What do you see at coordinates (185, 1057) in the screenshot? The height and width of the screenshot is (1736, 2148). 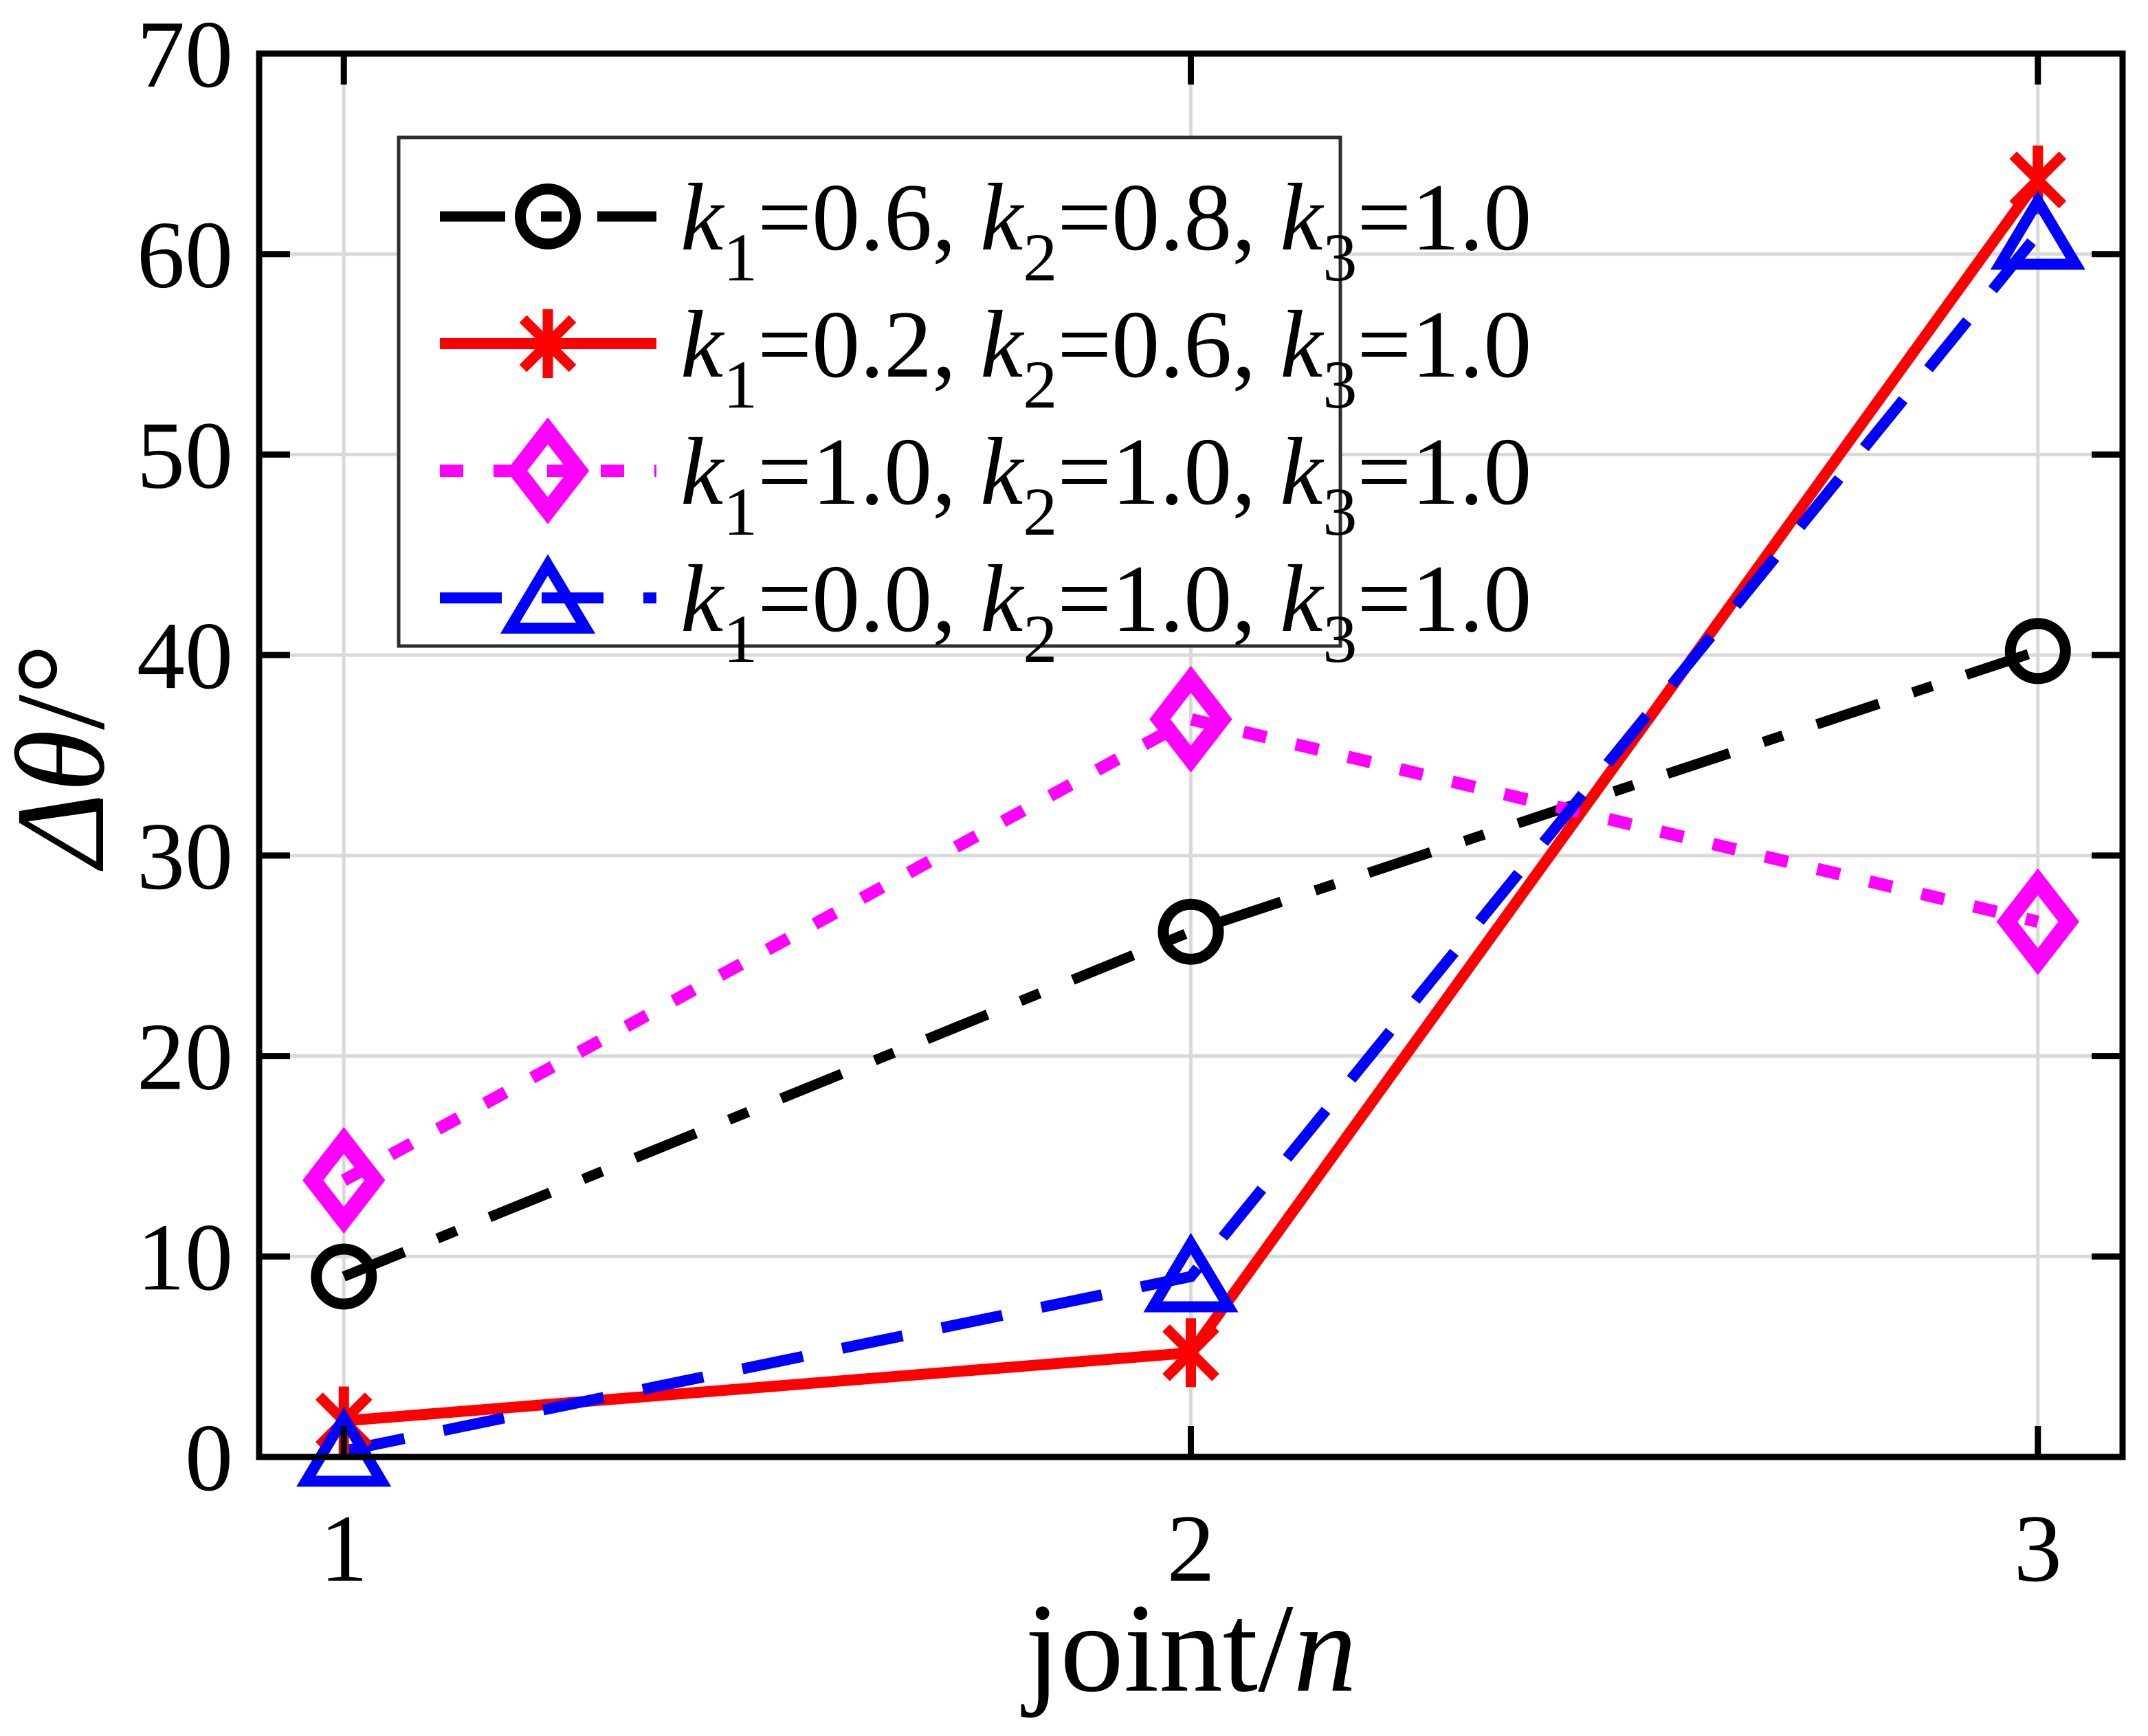 I see `y-tick-label: 20` at bounding box center [185, 1057].